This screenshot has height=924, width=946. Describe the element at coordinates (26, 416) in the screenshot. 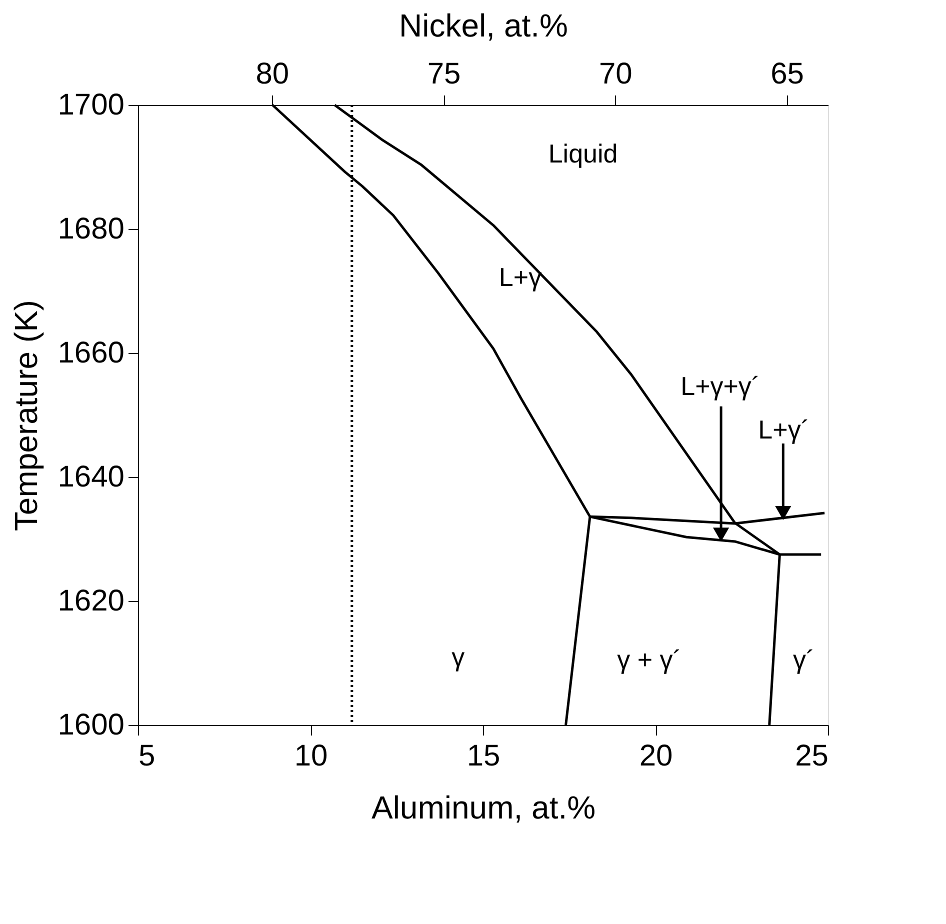

I see `y-axis-title: Temperature (K)` at that location.